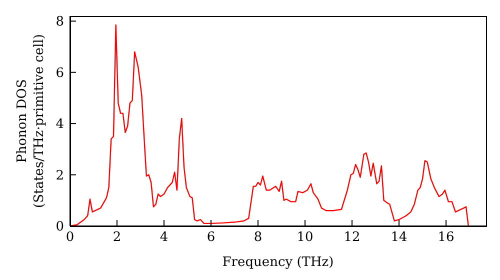 Image resolution: width=500 pixels, height=280 pixels. Describe the element at coordinates (446, 238) in the screenshot. I see `x-tick-label: 16` at that location.